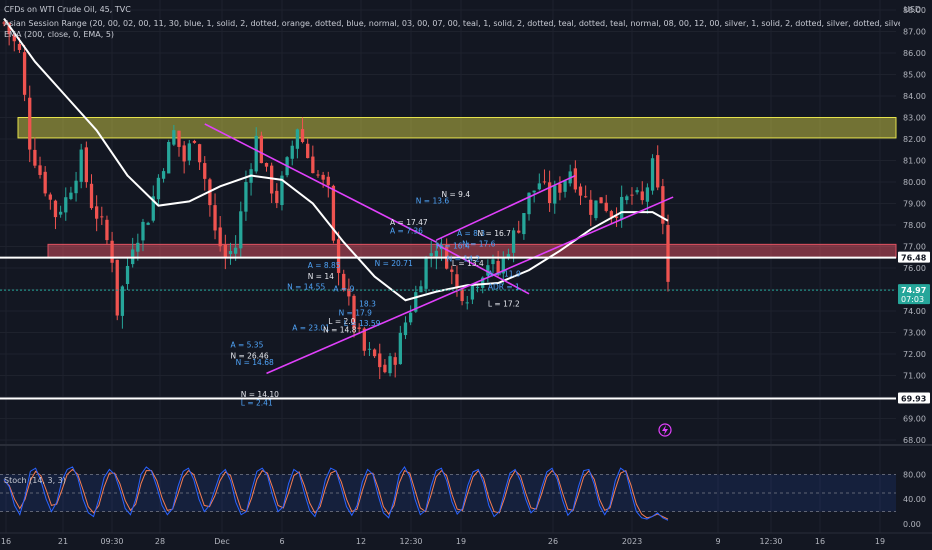  Describe the element at coordinates (665, 430) in the screenshot. I see `lightning-icon` at that location.